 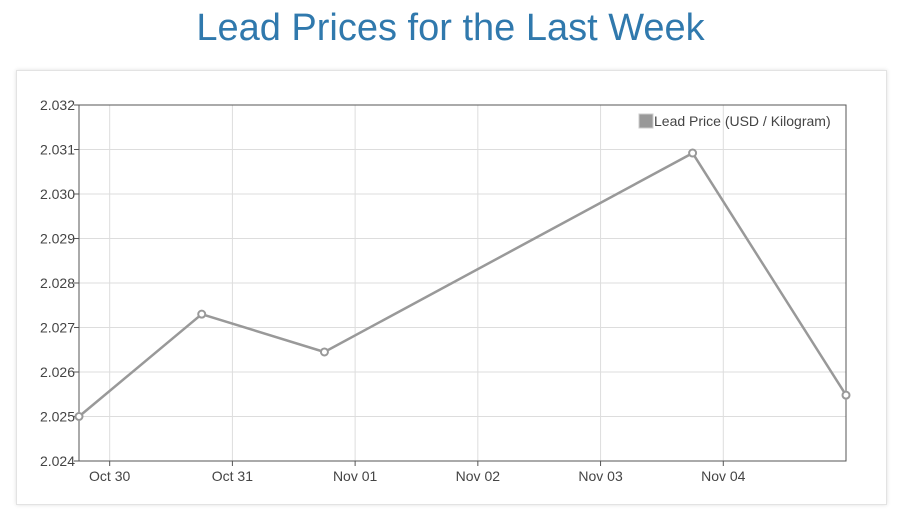 I want to click on y-tick-label: 2.024, so click(x=57, y=461).